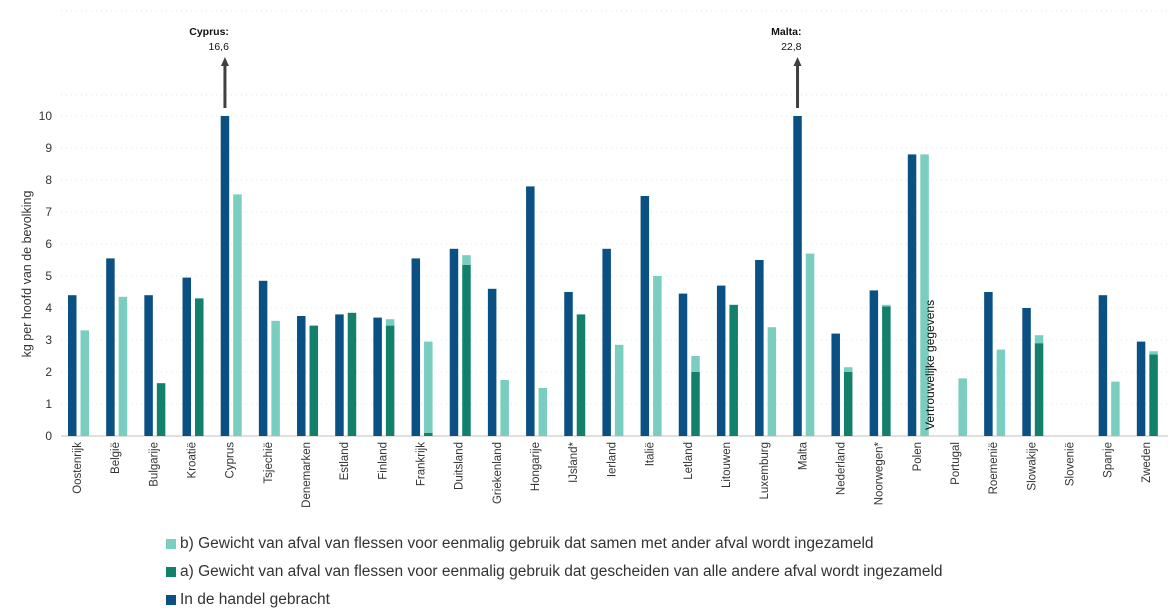 This screenshot has width=1171, height=616. What do you see at coordinates (48, 212) in the screenshot?
I see `y-tick-label: 7` at bounding box center [48, 212].